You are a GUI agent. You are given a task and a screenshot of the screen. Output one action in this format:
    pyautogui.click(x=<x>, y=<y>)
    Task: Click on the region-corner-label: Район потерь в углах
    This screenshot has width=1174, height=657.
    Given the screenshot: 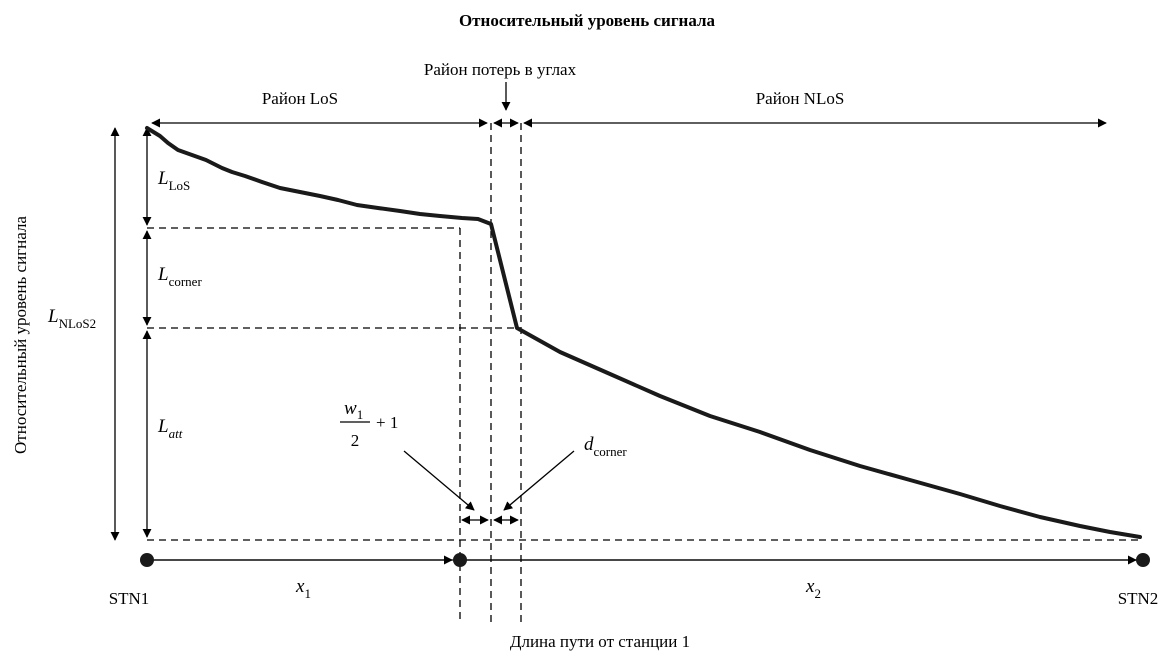 What is the action you would take?
    pyautogui.click(x=500, y=69)
    